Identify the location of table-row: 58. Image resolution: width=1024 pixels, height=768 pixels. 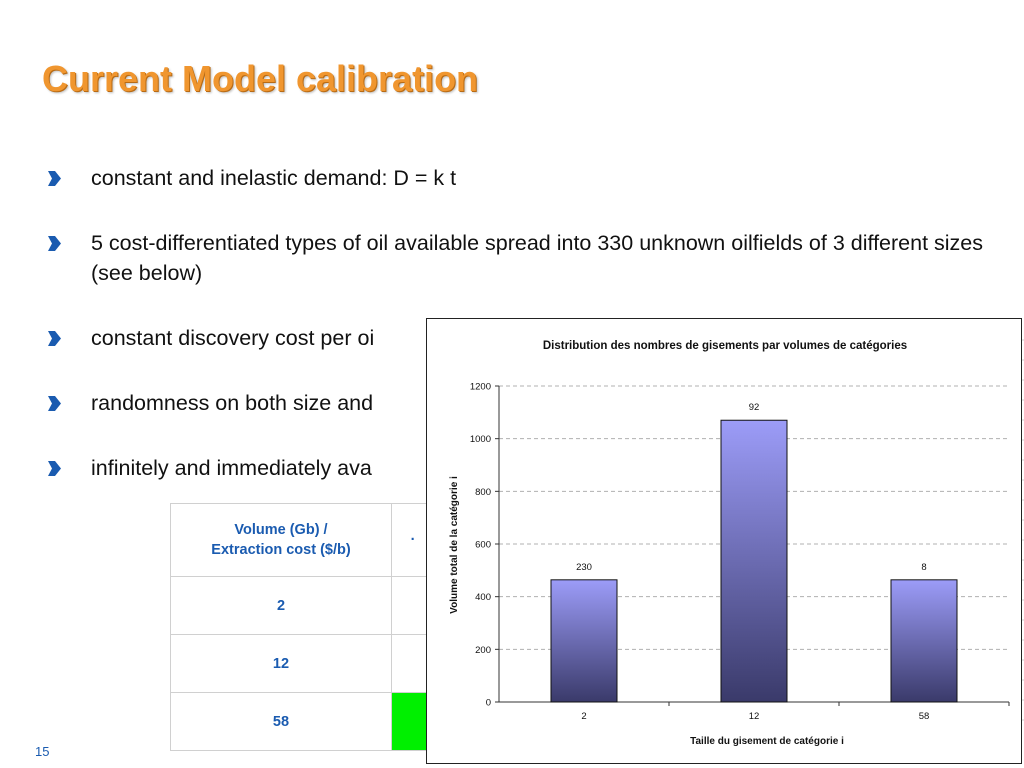
(302, 721).